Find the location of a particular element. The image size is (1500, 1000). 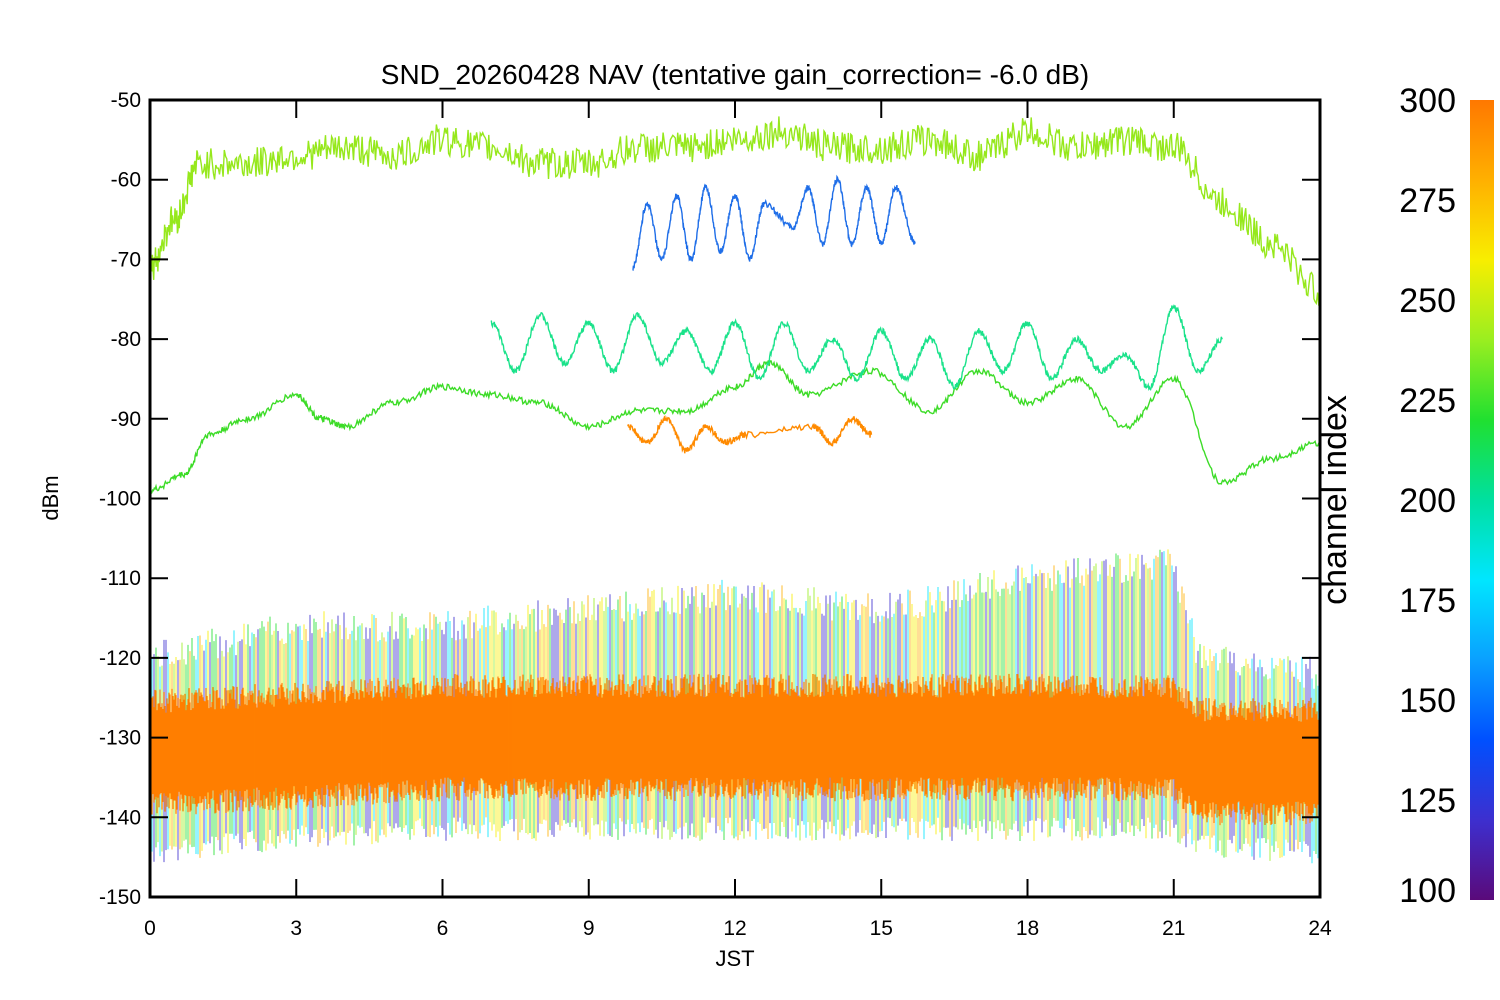

y-tick-label: -60 is located at coordinates (126, 180).